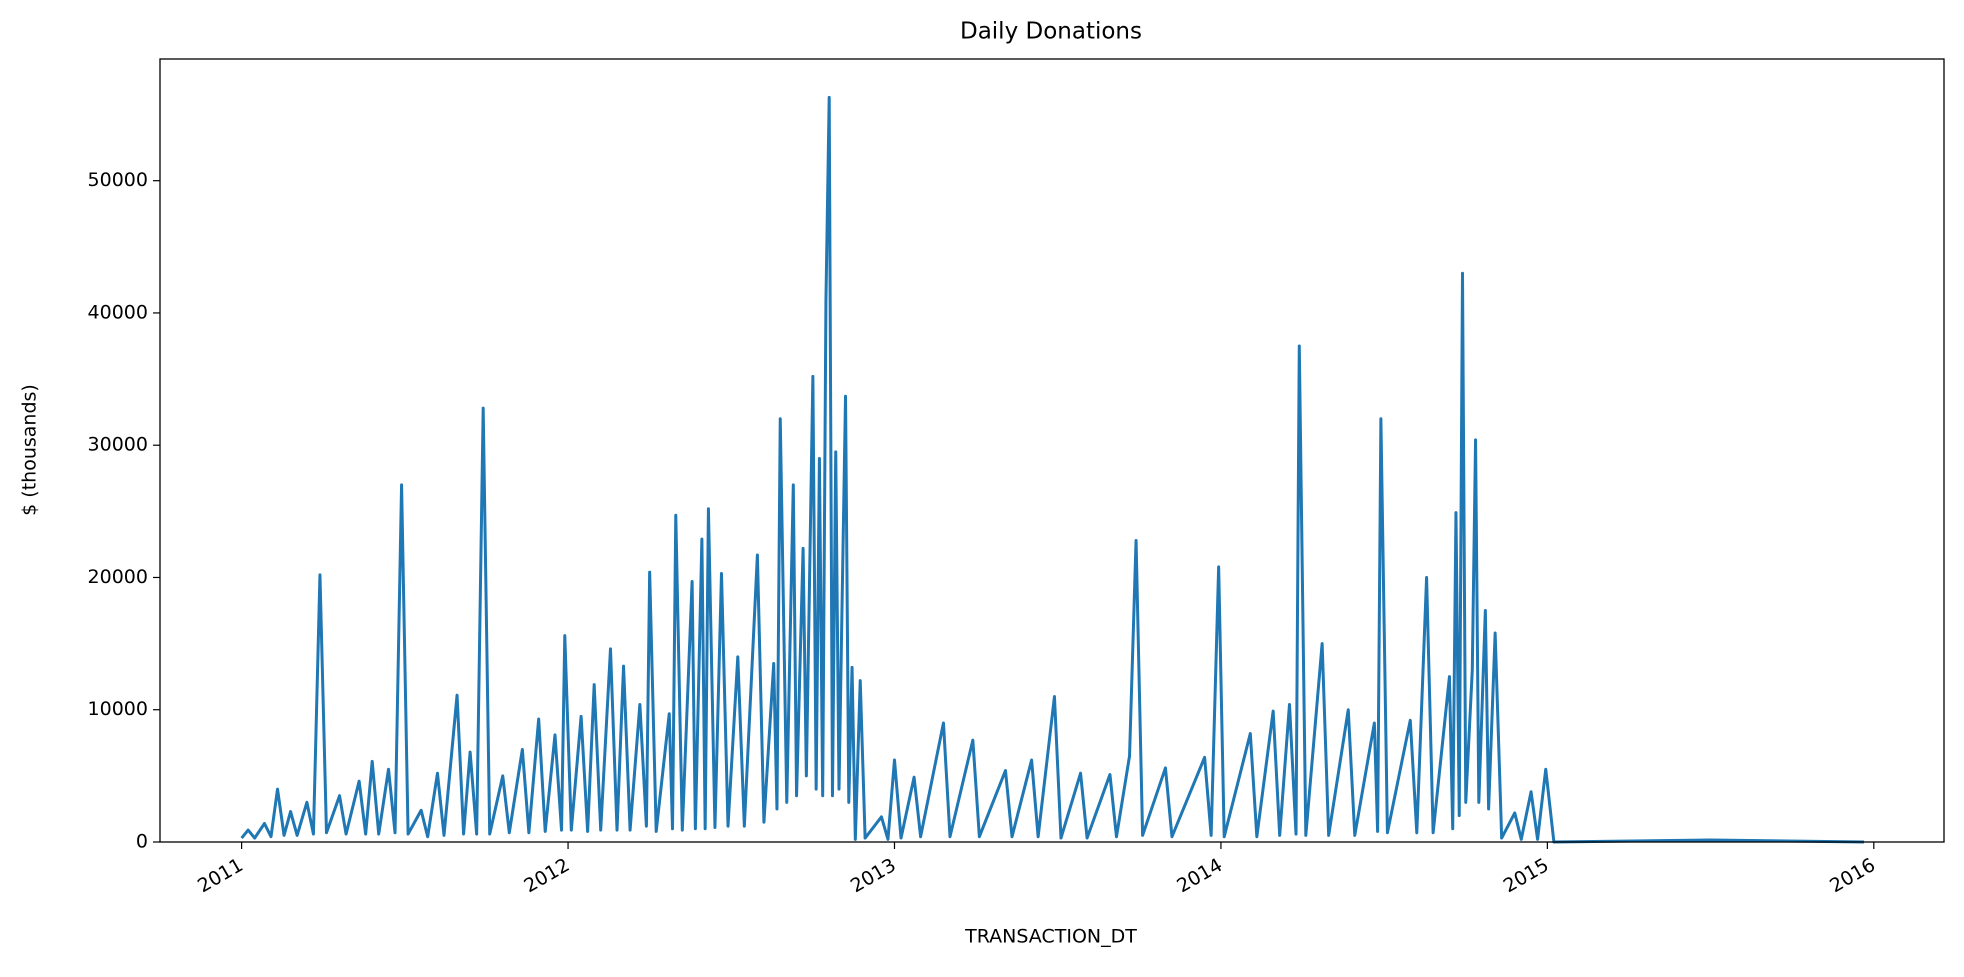  I want to click on y-tick-label: 20000, so click(118, 577).